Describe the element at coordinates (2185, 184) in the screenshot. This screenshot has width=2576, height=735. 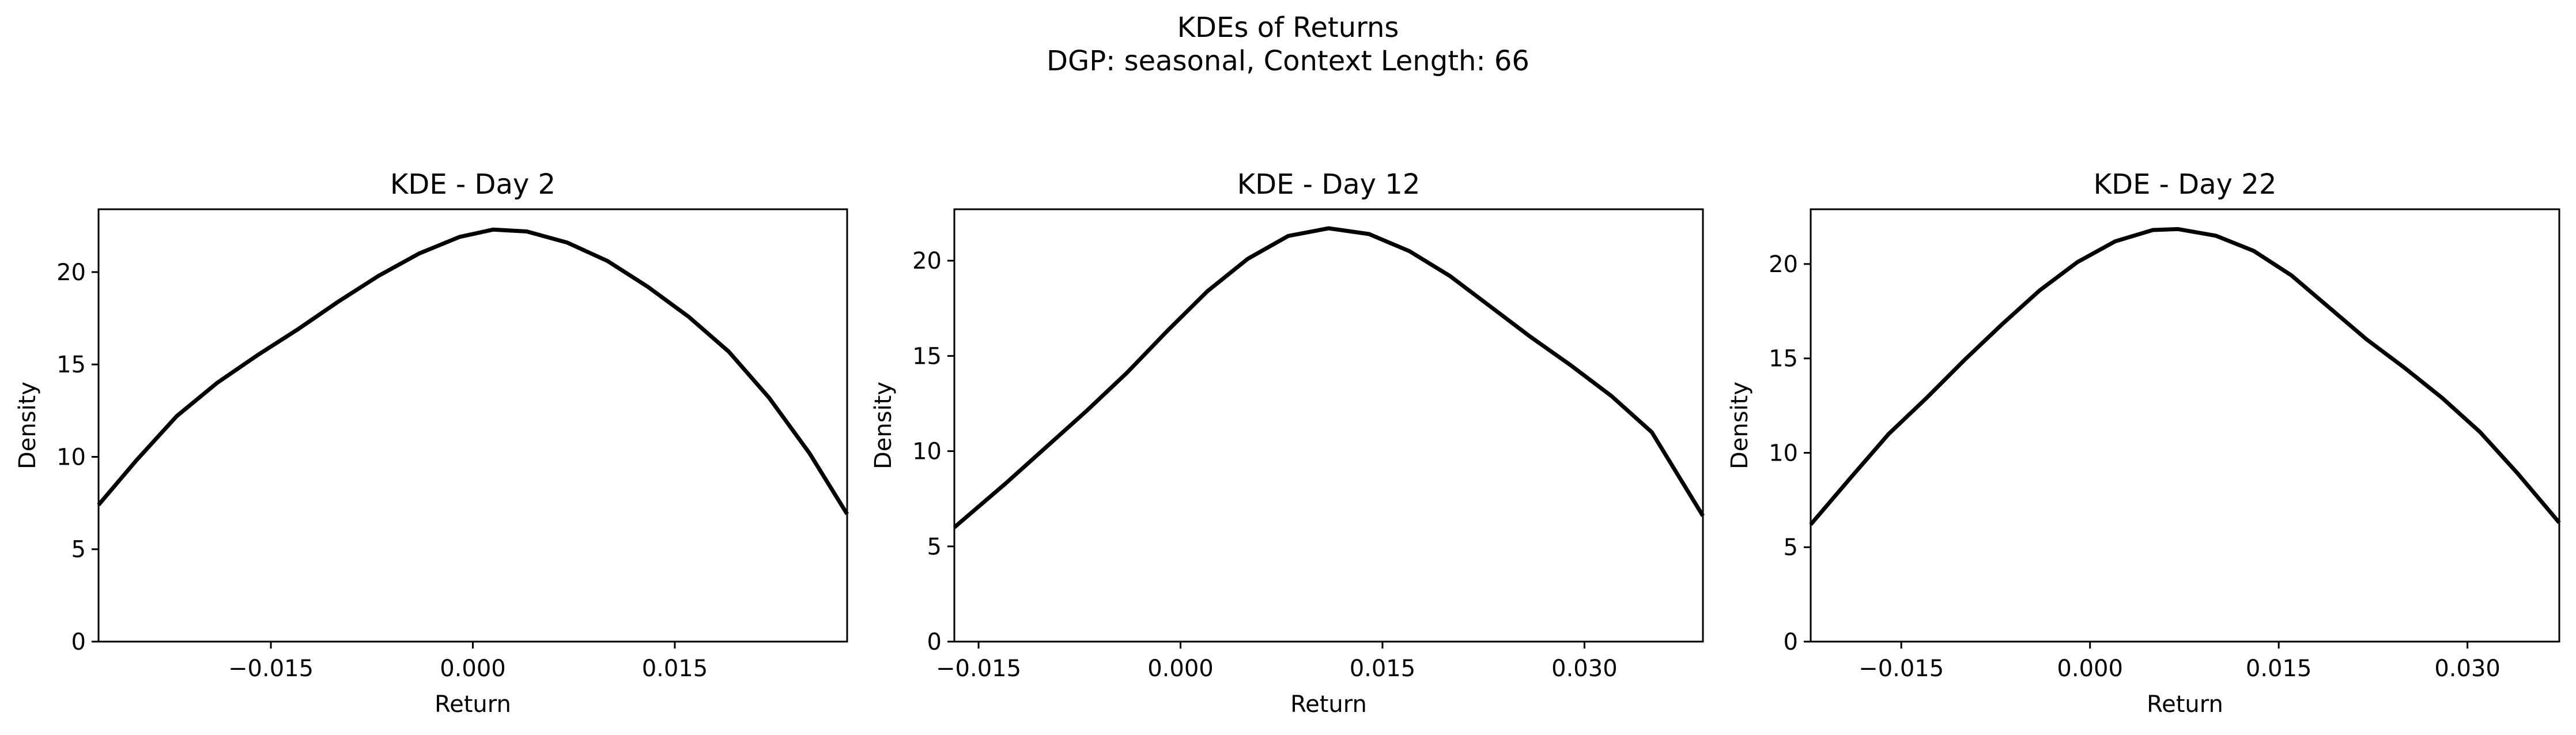
I see `subplot-title: KDE - Day 22` at that location.